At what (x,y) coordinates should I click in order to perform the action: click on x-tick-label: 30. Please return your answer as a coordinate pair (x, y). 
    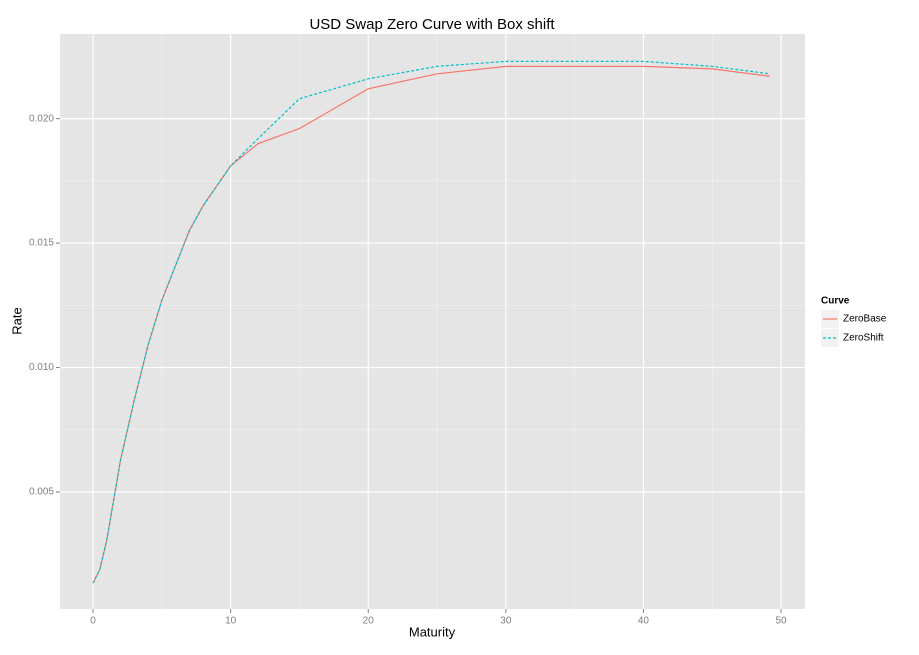
    Looking at the image, I should click on (506, 621).